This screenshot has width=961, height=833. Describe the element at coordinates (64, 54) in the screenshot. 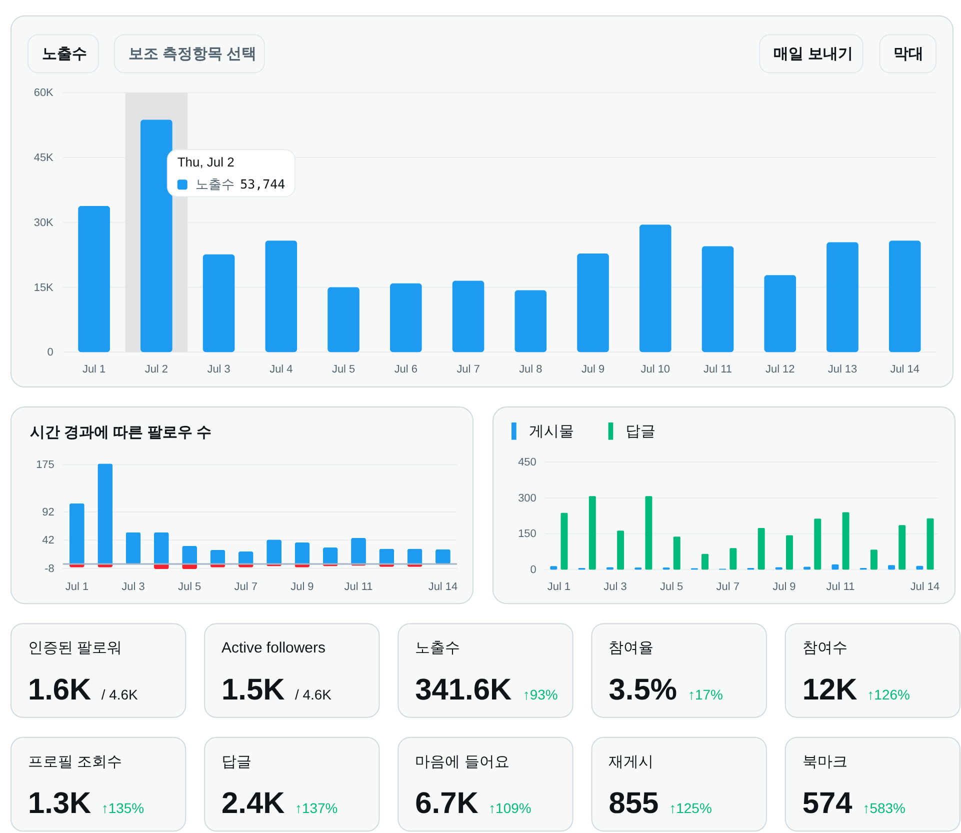

I see `chart-title: 노출수` at that location.